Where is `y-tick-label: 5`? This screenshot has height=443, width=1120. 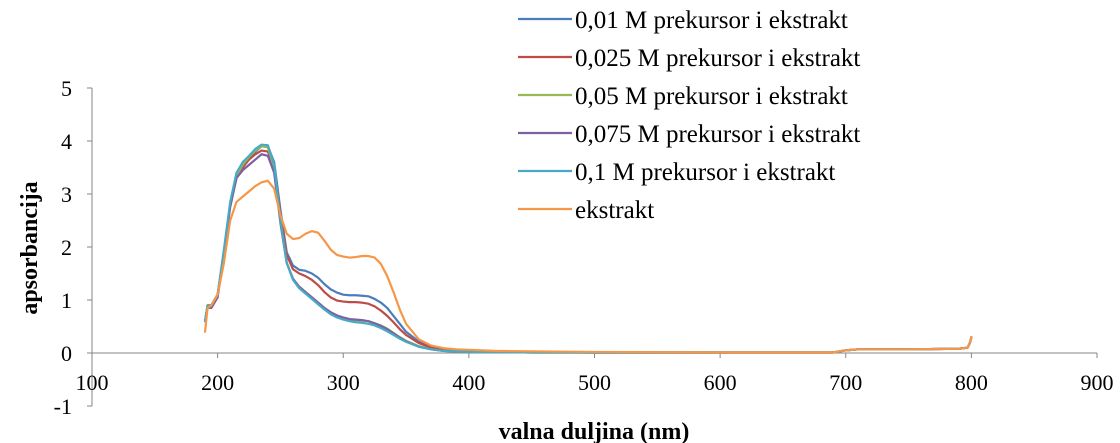 y-tick-label: 5 is located at coordinates (66, 88).